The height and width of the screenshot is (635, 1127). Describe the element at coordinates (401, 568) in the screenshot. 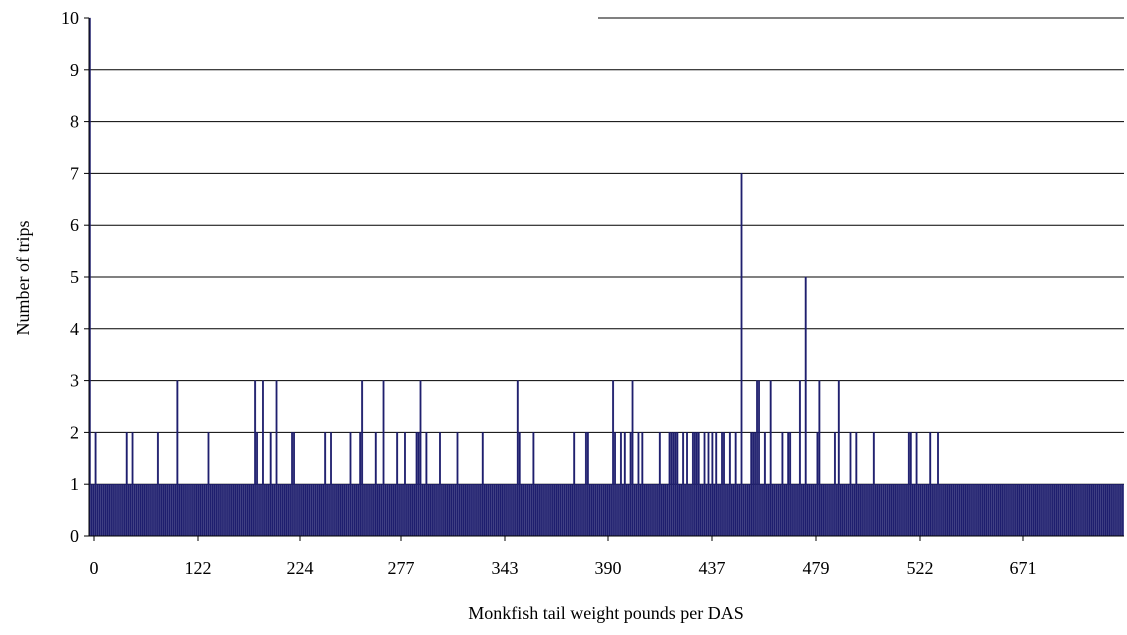

I see `x-tick-label: 277` at that location.